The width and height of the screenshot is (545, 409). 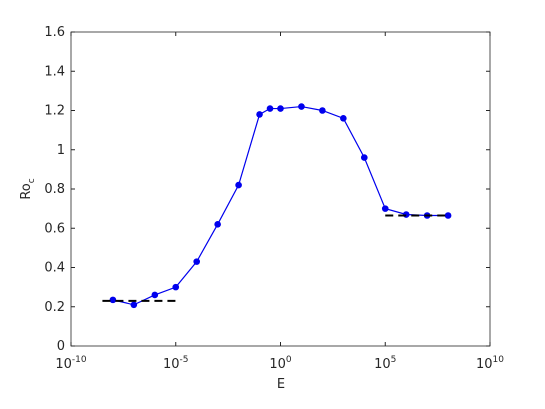 I want to click on x-tick-exponent: -10, so click(x=79, y=360).